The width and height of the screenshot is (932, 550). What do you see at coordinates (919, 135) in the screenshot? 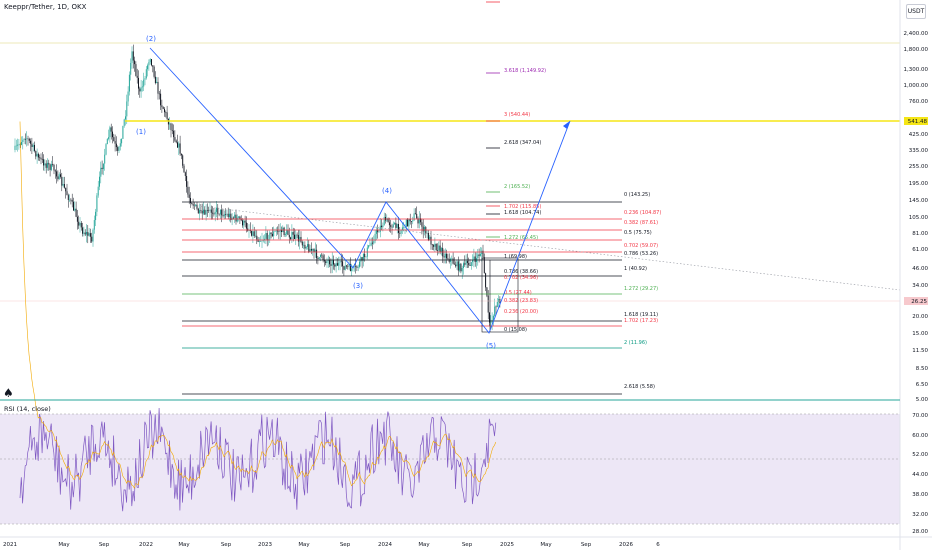
I see `price-tick-label: 425.00` at bounding box center [919, 135].